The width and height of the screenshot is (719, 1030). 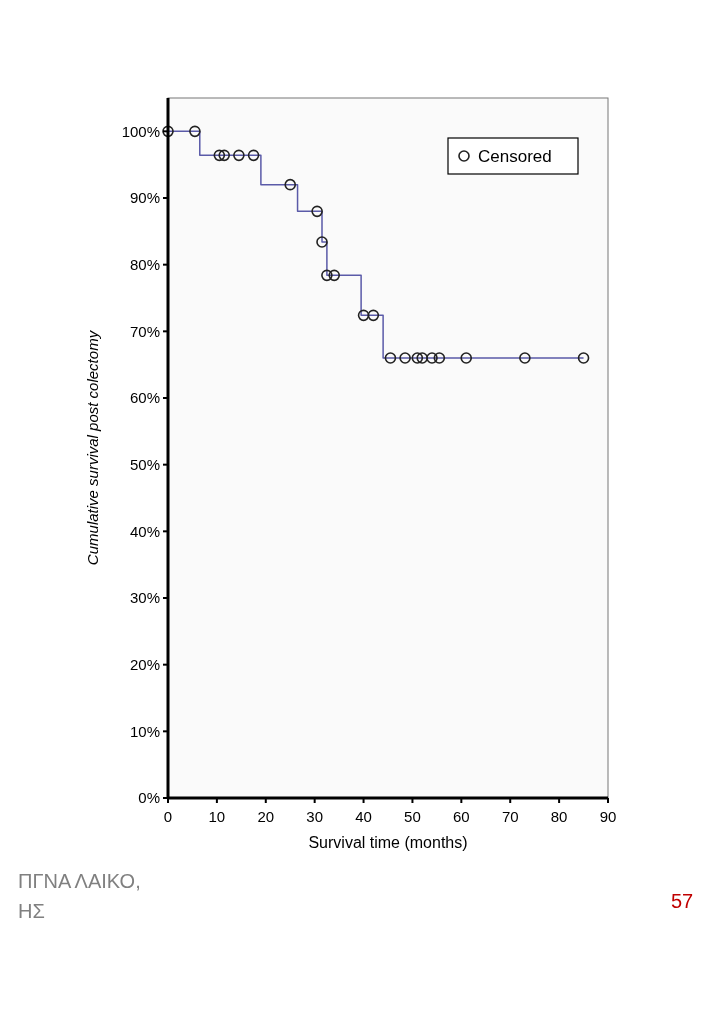 I want to click on x-tick-label: 90, so click(x=608, y=816).